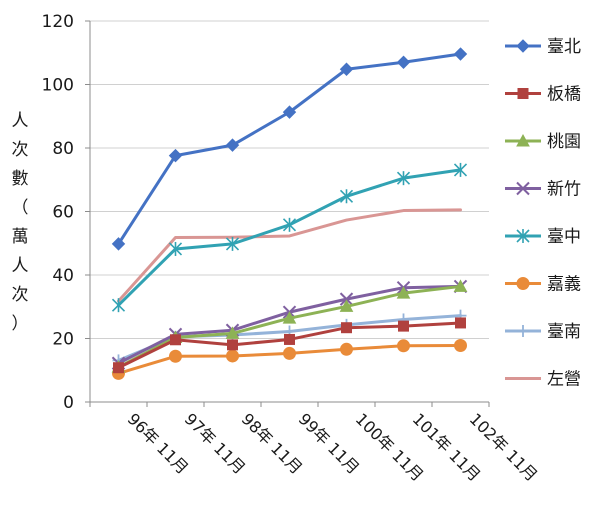 This screenshot has height=518, width=600. Describe the element at coordinates (543, 142) in the screenshot. I see `legend-item: 桃園` at that location.